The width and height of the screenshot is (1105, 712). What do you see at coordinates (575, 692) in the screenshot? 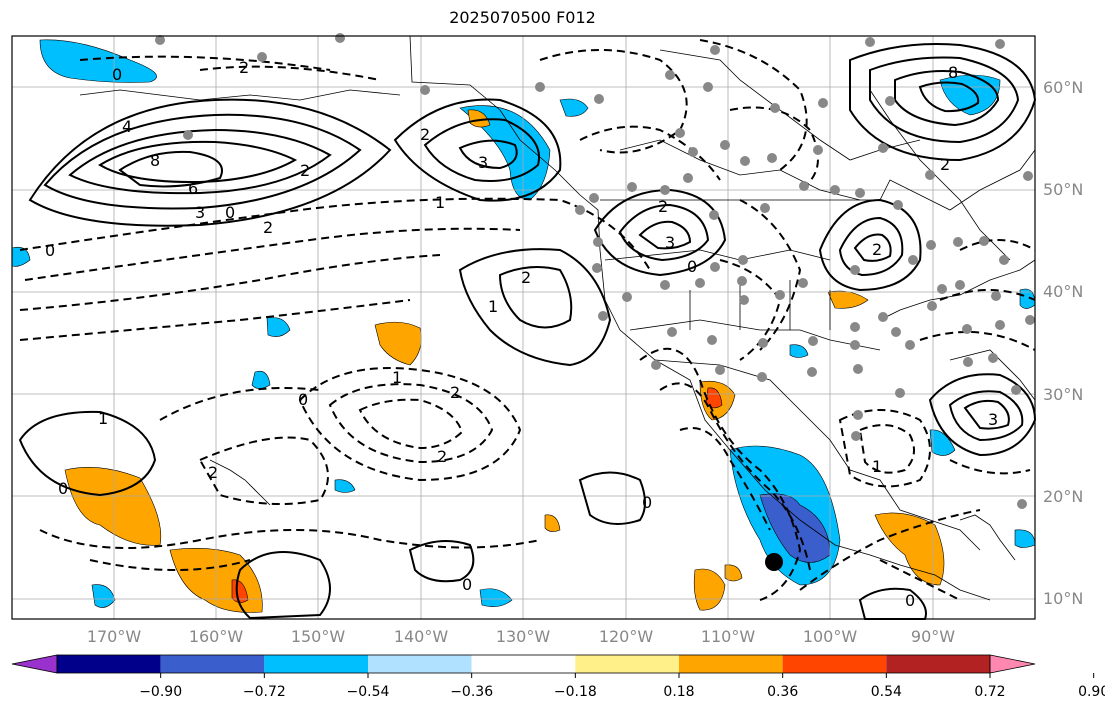
I see `colorbar-tick-label: −0.18` at bounding box center [575, 692].